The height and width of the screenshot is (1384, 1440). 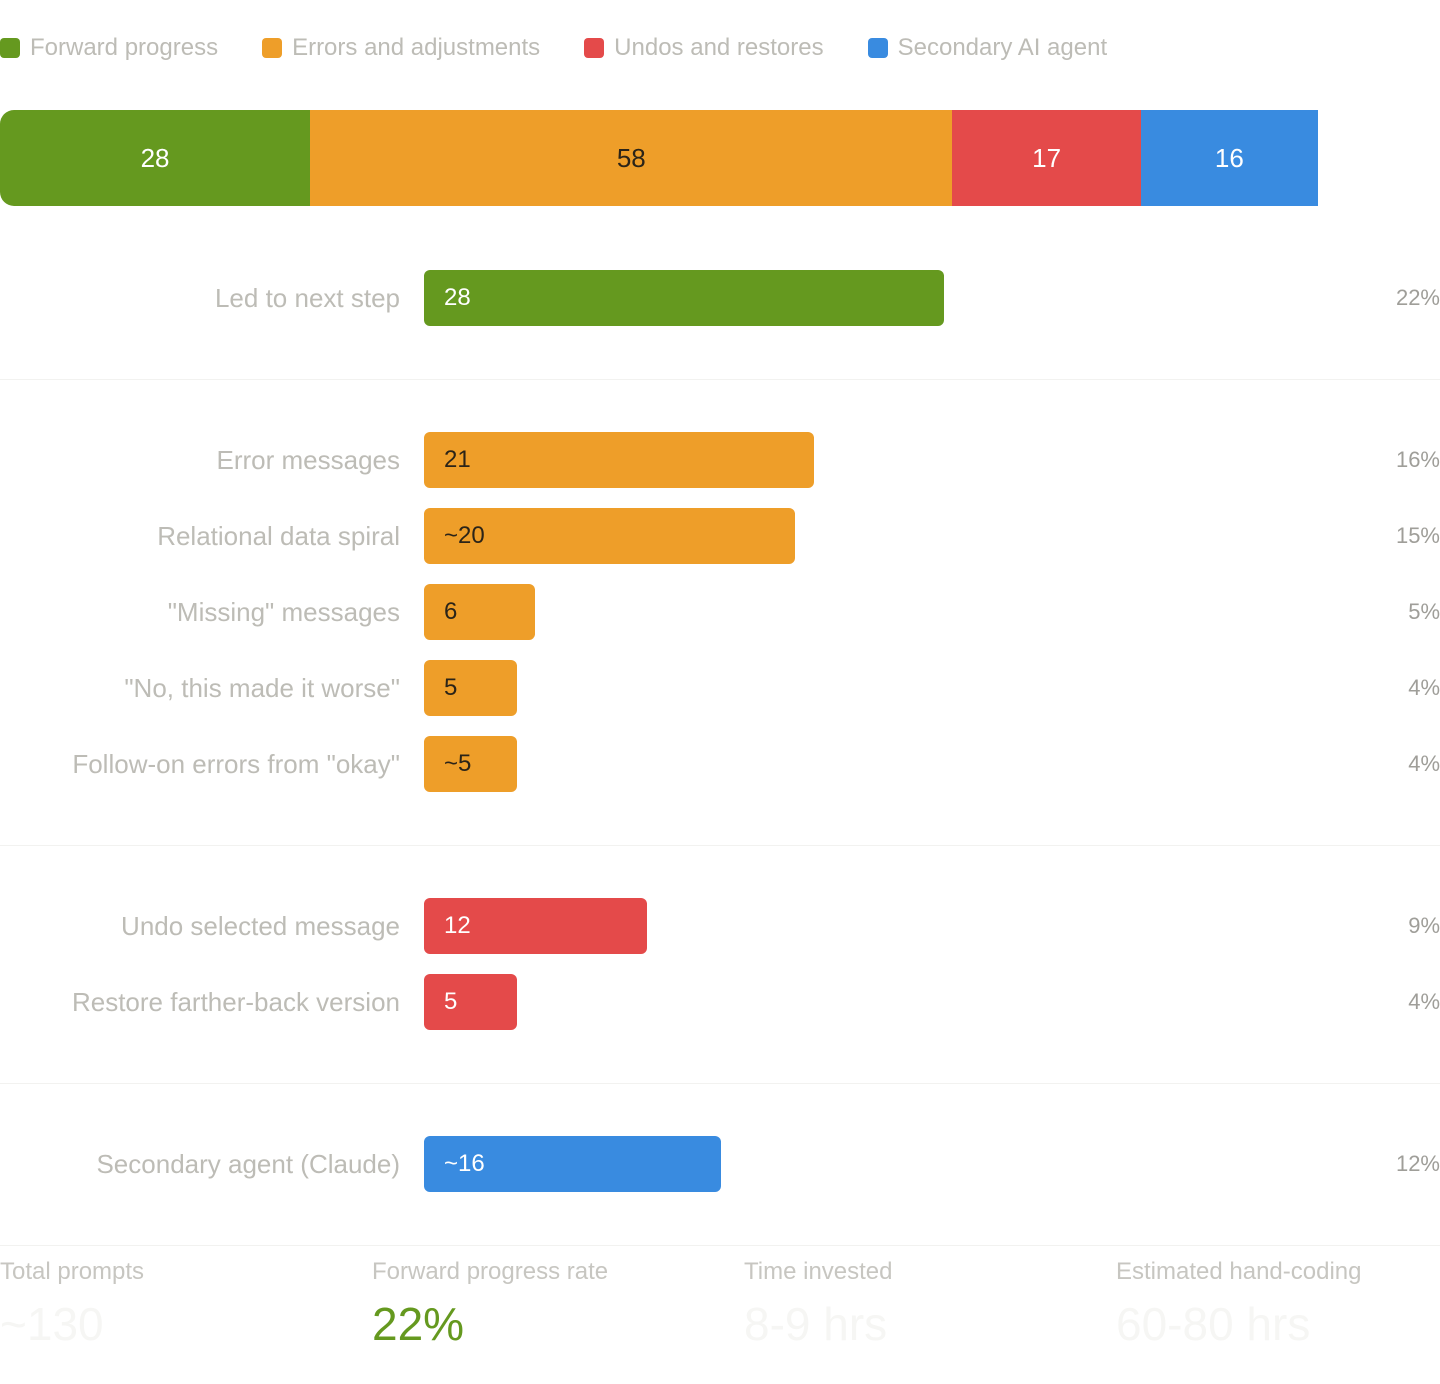 What do you see at coordinates (260, 926) in the screenshot?
I see `row-label: Undo selected message` at bounding box center [260, 926].